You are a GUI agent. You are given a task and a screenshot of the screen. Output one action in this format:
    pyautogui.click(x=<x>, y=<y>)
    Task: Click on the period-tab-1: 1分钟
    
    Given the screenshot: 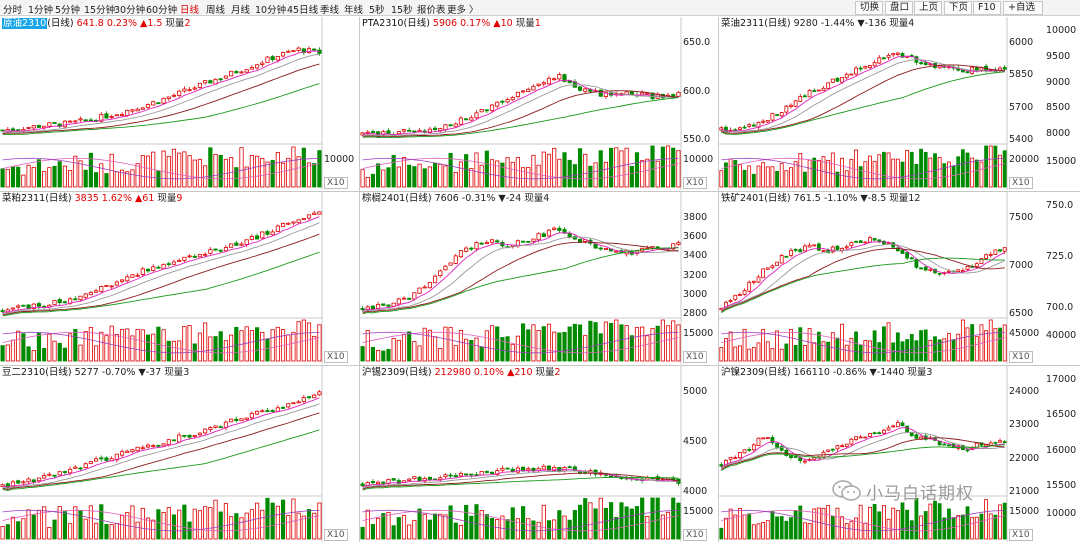 What is the action you would take?
    pyautogui.click(x=41, y=10)
    